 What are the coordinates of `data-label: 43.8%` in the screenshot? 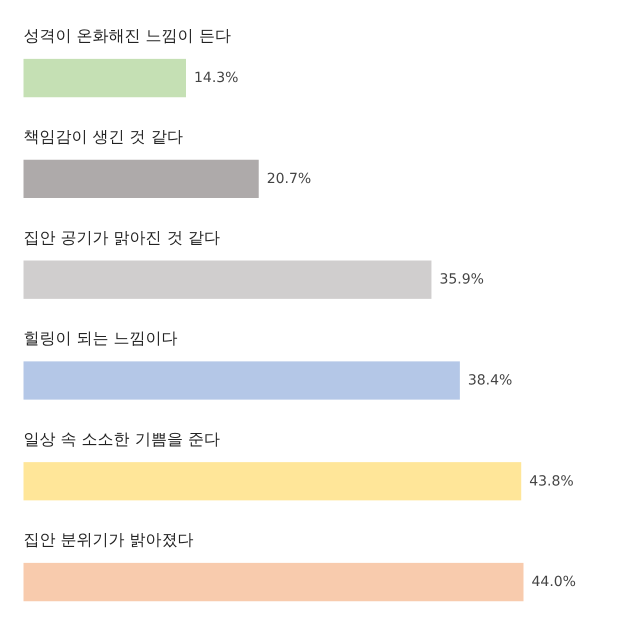 It's located at (551, 481).